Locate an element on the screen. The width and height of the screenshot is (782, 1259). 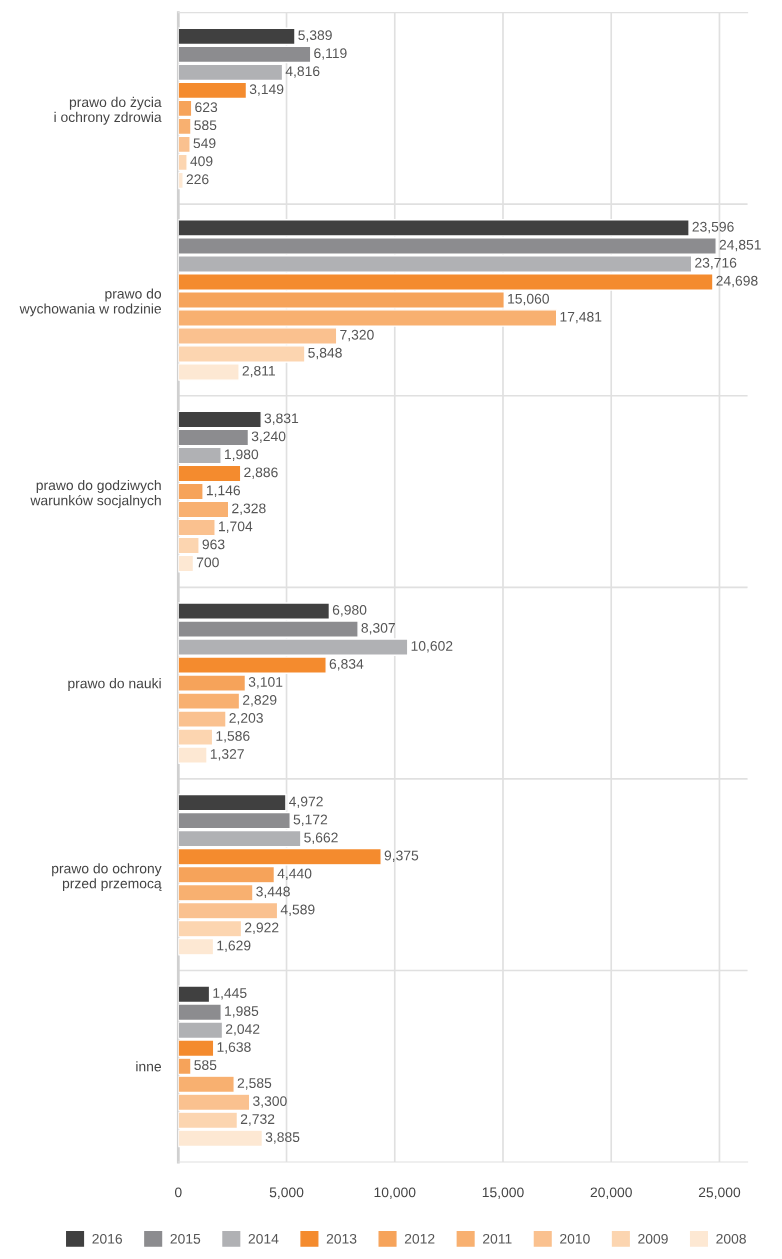
y-tick-label: inne is located at coordinates (149, 1066).